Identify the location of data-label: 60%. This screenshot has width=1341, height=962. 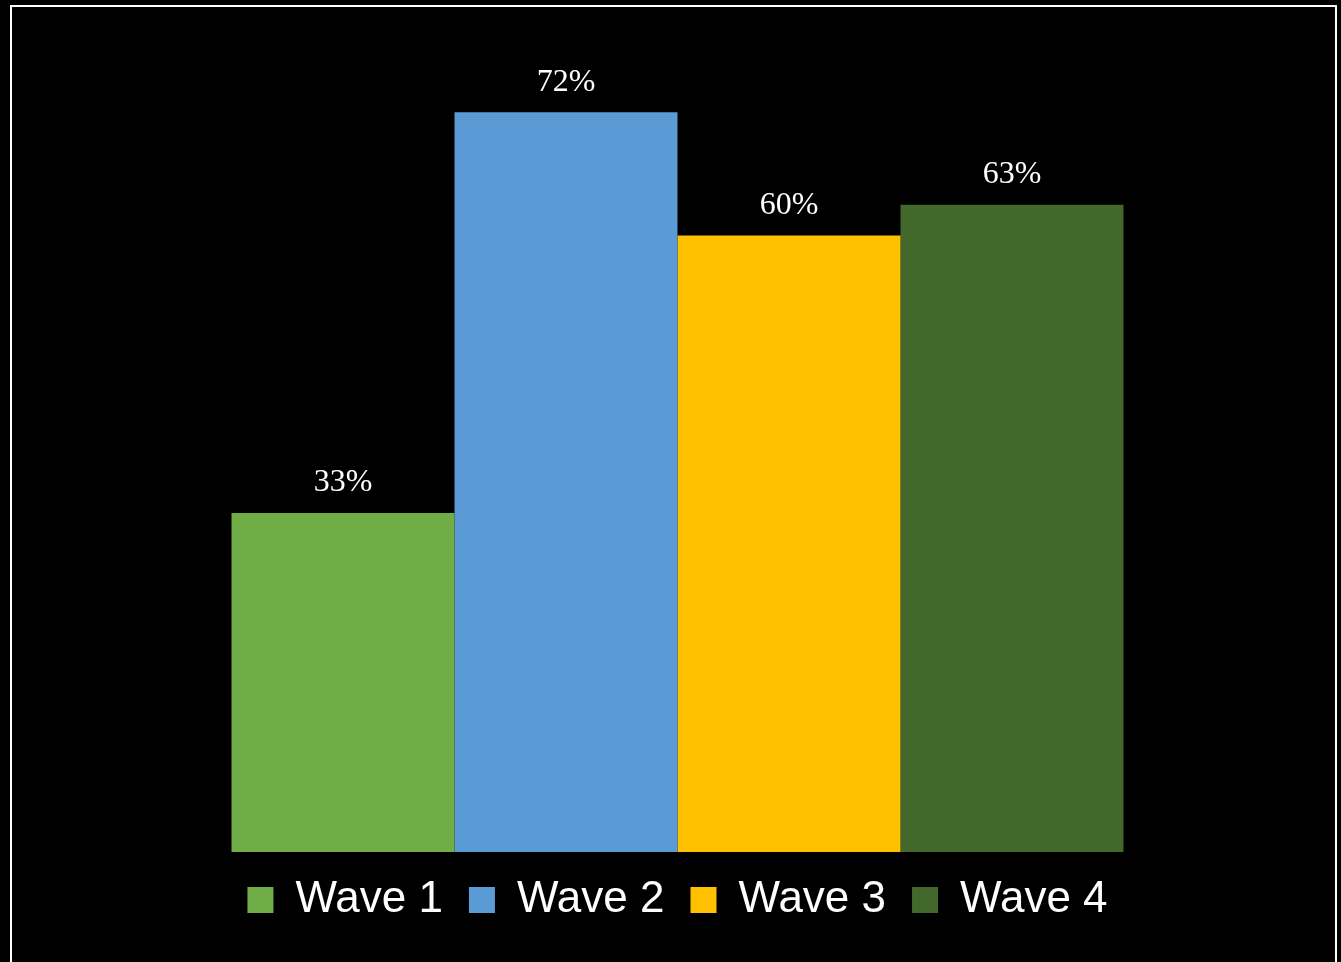
(789, 202).